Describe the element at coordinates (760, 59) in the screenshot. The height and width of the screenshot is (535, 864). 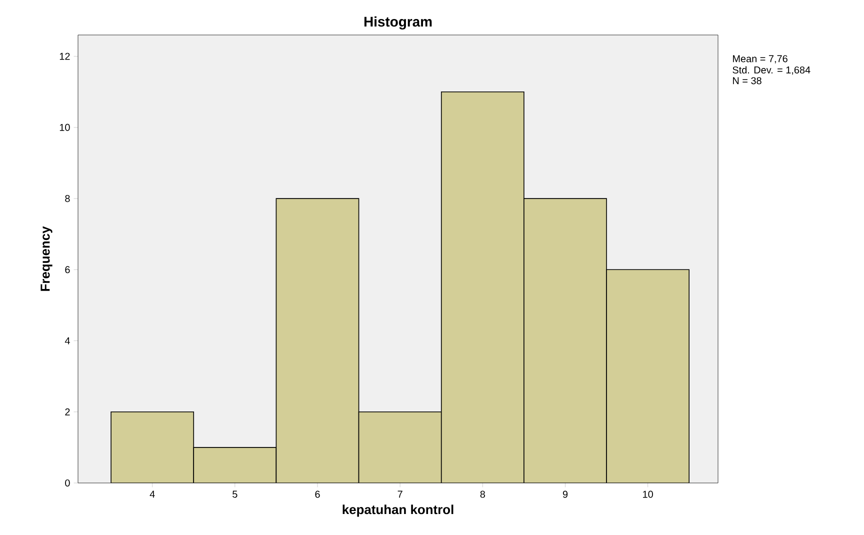
I see `text: Mean = 7,76` at that location.